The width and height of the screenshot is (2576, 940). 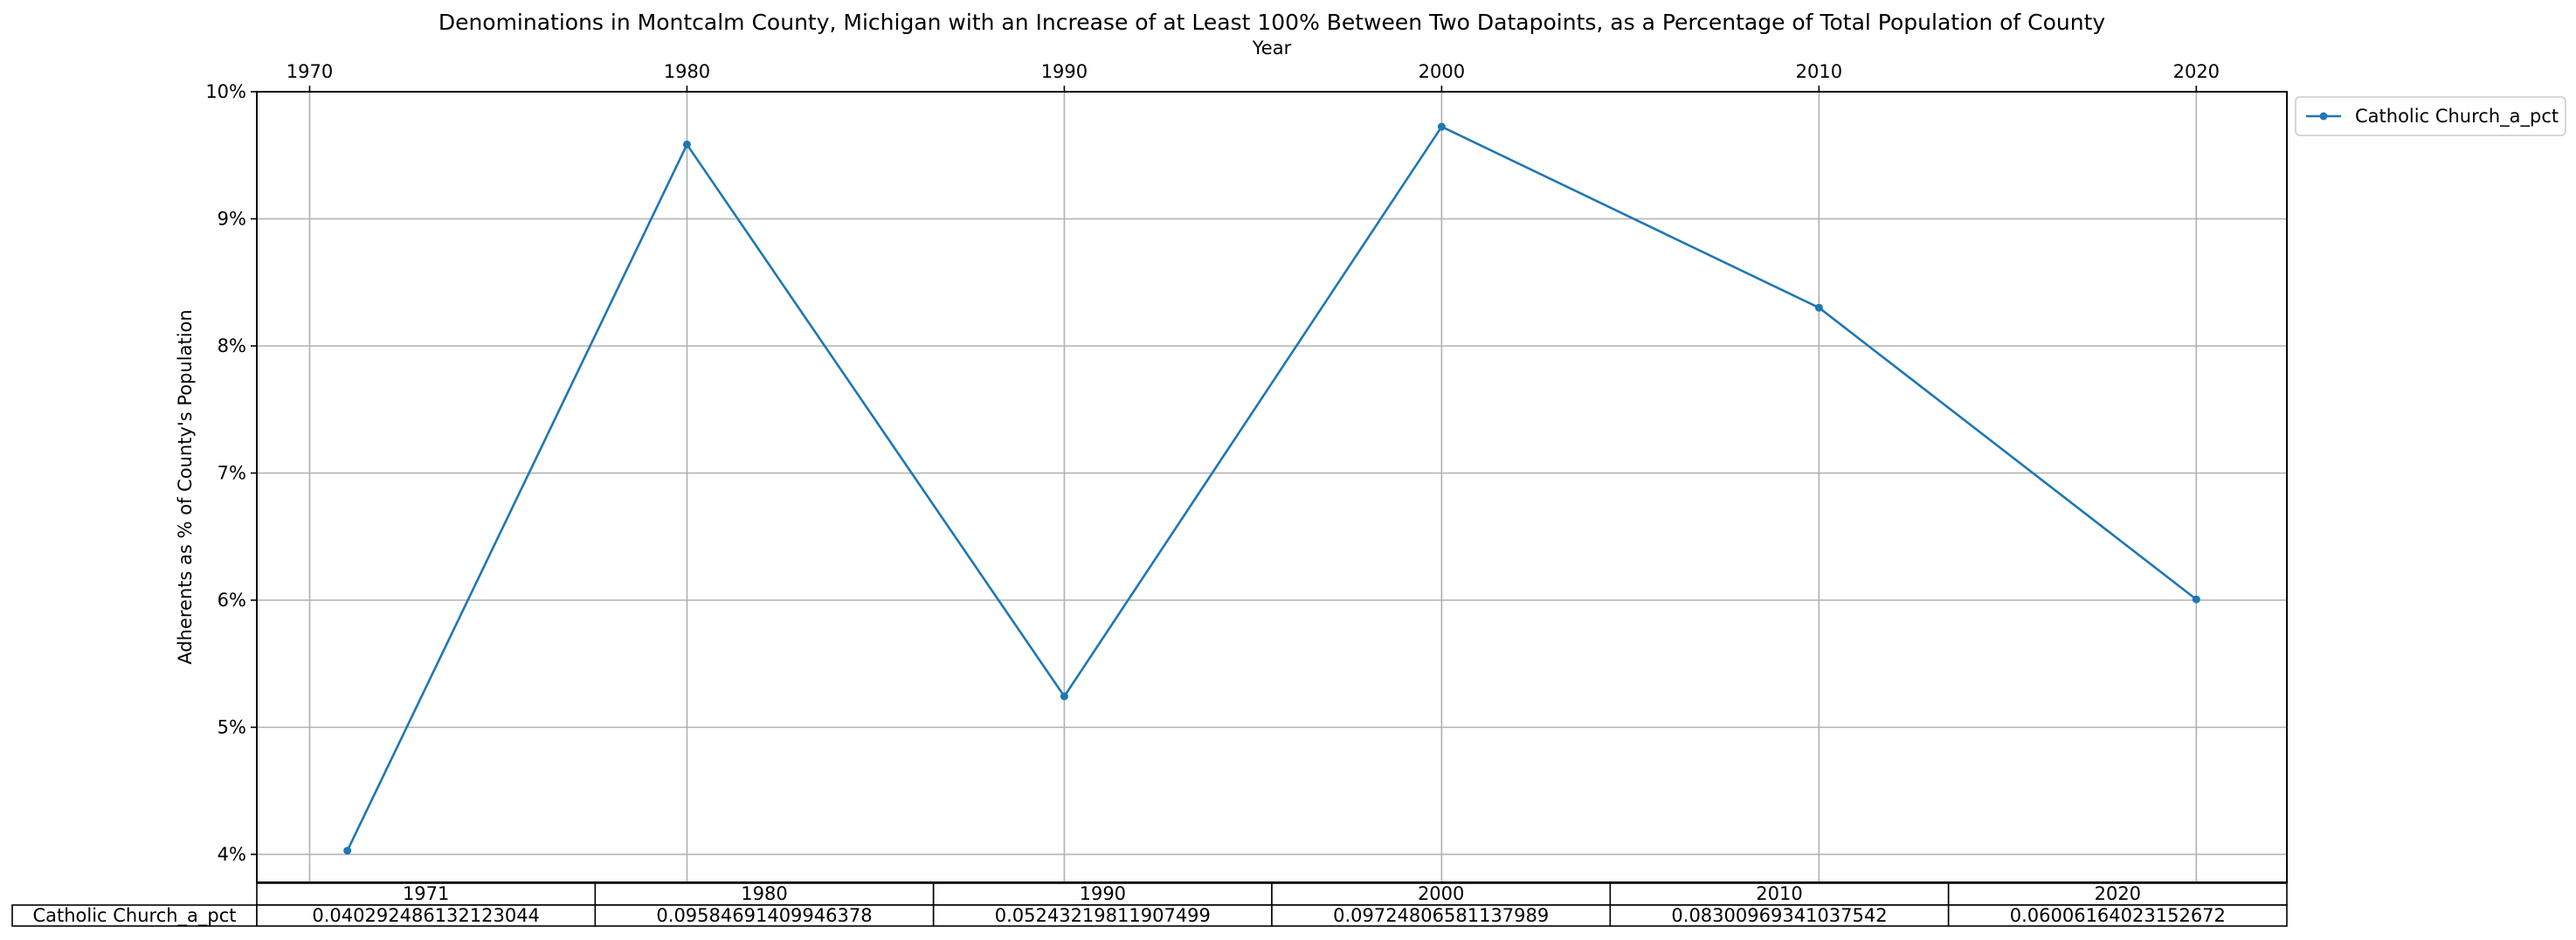 What do you see at coordinates (232, 854) in the screenshot?
I see `y-tick-label: 4%` at bounding box center [232, 854].